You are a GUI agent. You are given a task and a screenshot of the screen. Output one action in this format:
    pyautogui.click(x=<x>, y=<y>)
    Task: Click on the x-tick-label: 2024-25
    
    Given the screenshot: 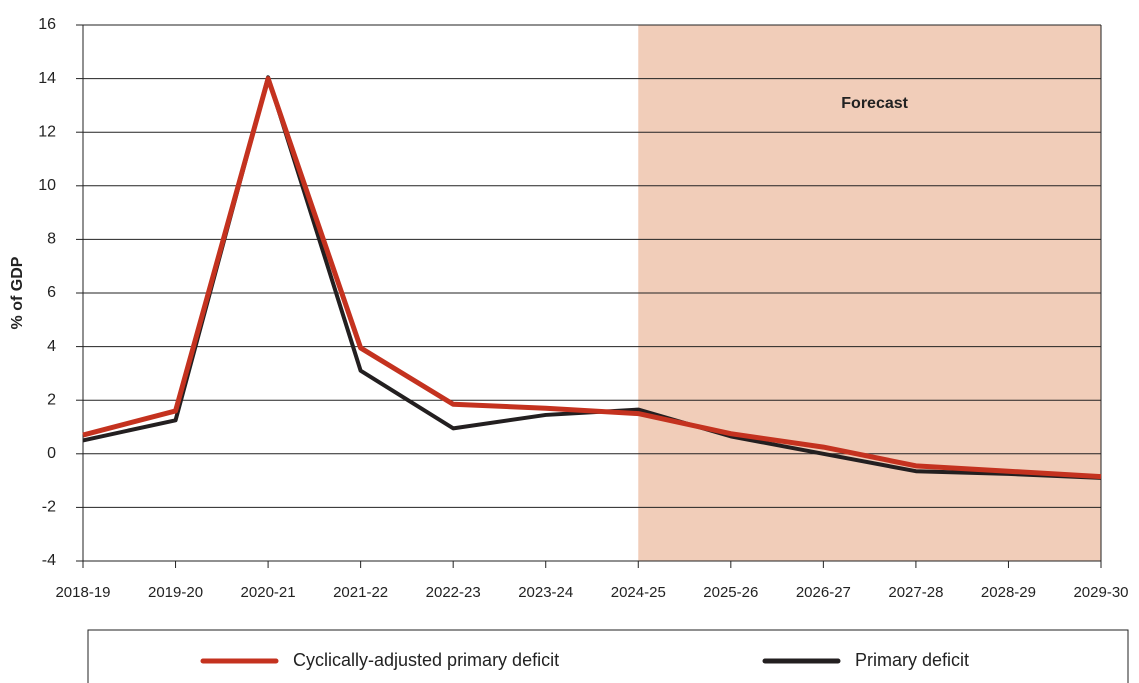 What is the action you would take?
    pyautogui.click(x=638, y=592)
    